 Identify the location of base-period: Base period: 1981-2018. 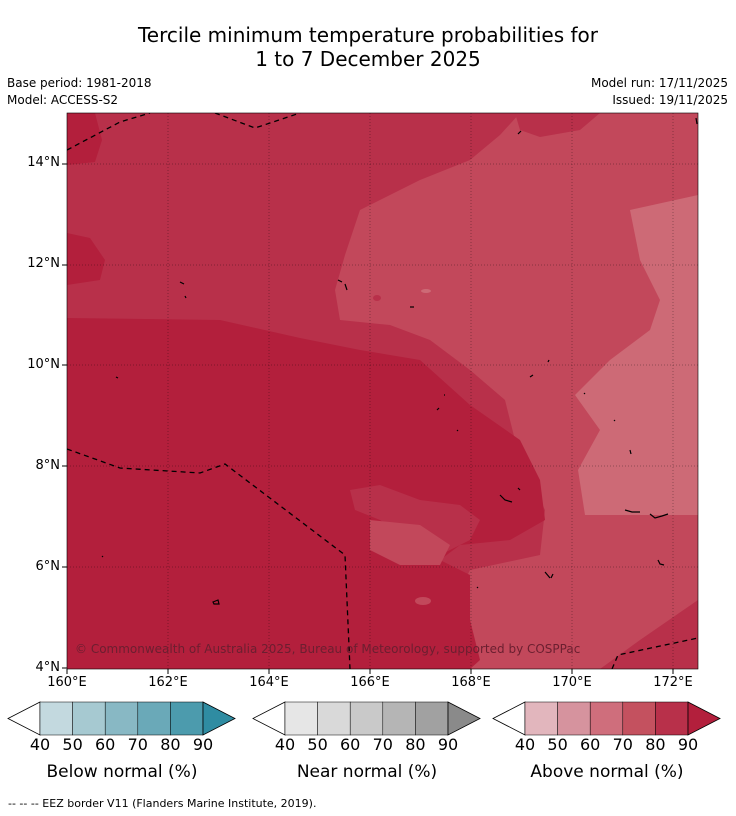
(79, 83).